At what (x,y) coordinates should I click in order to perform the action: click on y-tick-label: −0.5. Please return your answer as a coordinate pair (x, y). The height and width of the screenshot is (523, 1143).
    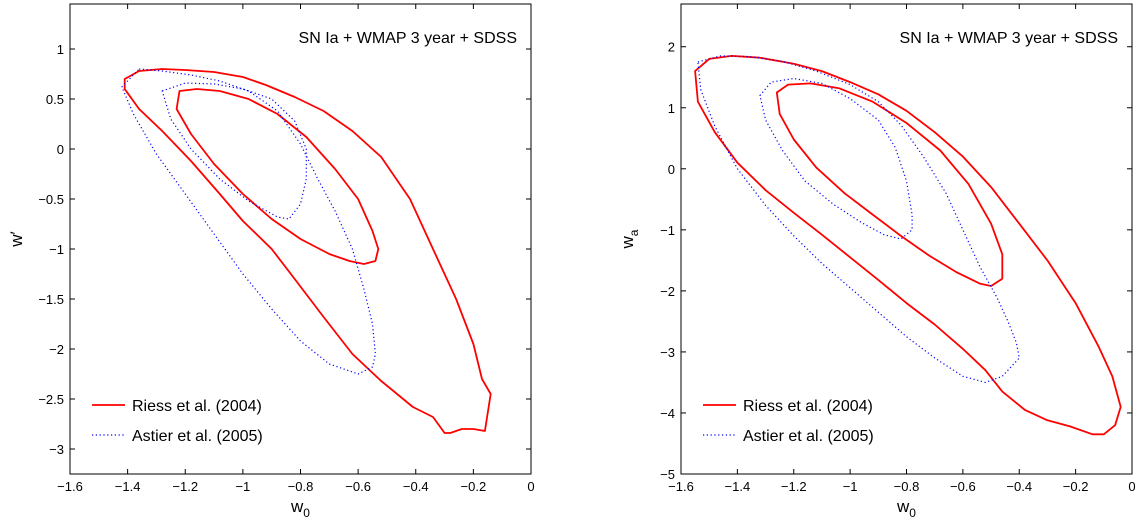
    Looking at the image, I should click on (51, 199).